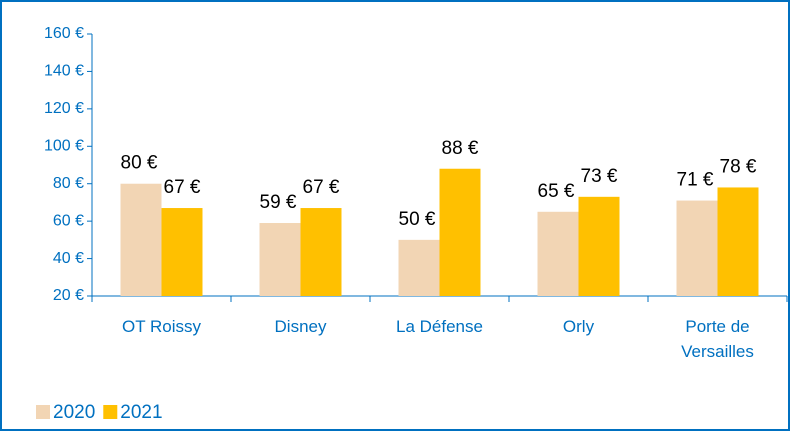  What do you see at coordinates (439, 326) in the screenshot?
I see `x-tick-label: La Défense` at bounding box center [439, 326].